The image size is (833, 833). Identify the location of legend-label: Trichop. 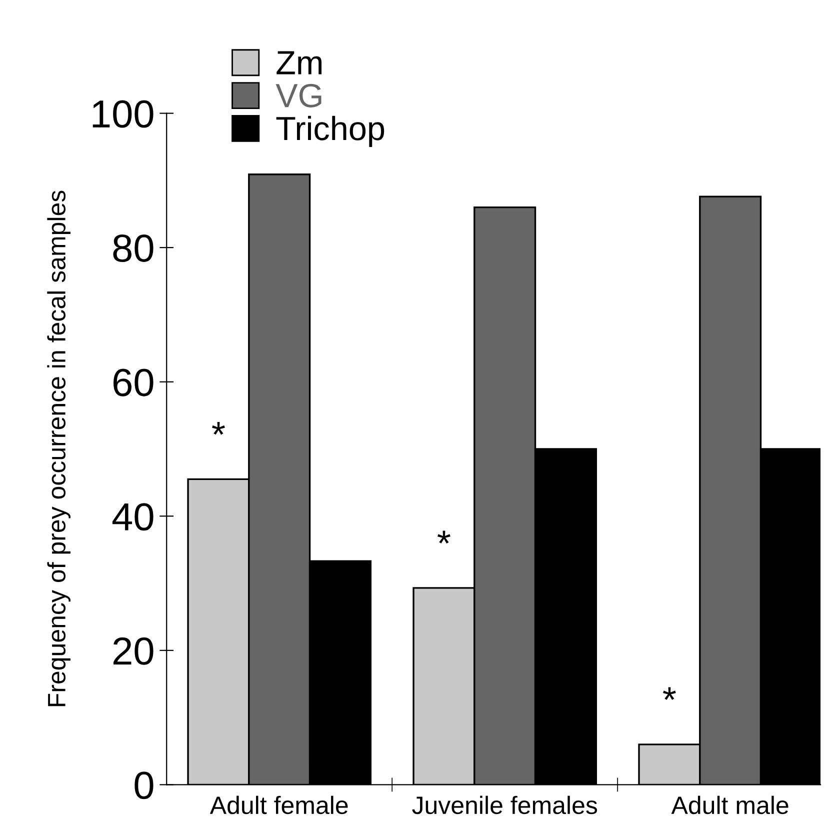
(330, 131).